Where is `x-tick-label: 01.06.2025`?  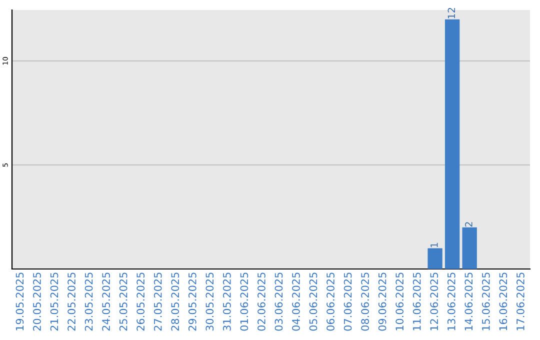
x-tick-label: 01.06.2025 is located at coordinates (244, 301).